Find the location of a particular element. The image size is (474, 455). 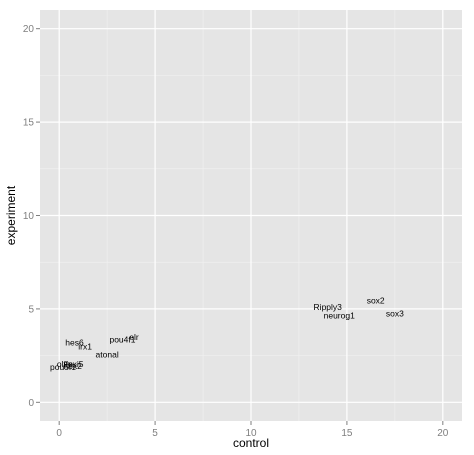

x-axis-title: control is located at coordinates (251, 443).